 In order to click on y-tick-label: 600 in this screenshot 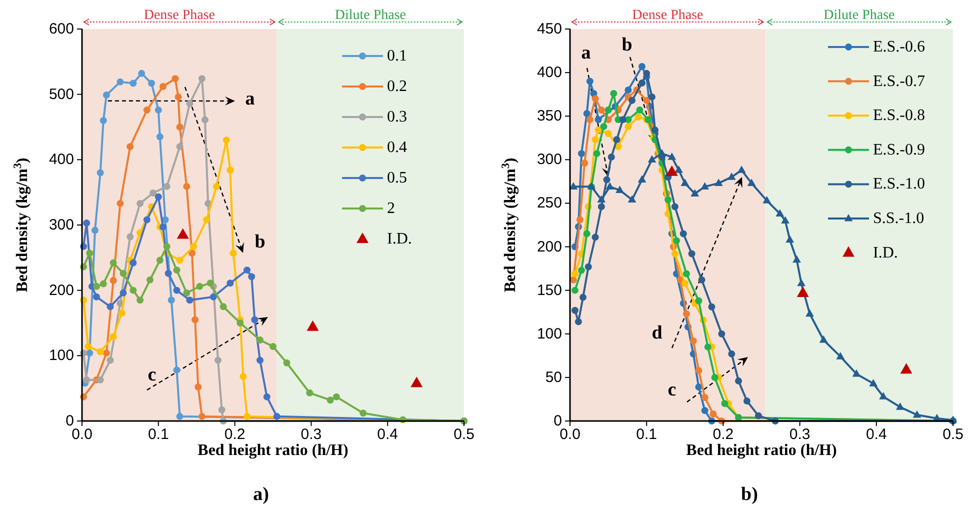, I will do `click(61, 29)`.